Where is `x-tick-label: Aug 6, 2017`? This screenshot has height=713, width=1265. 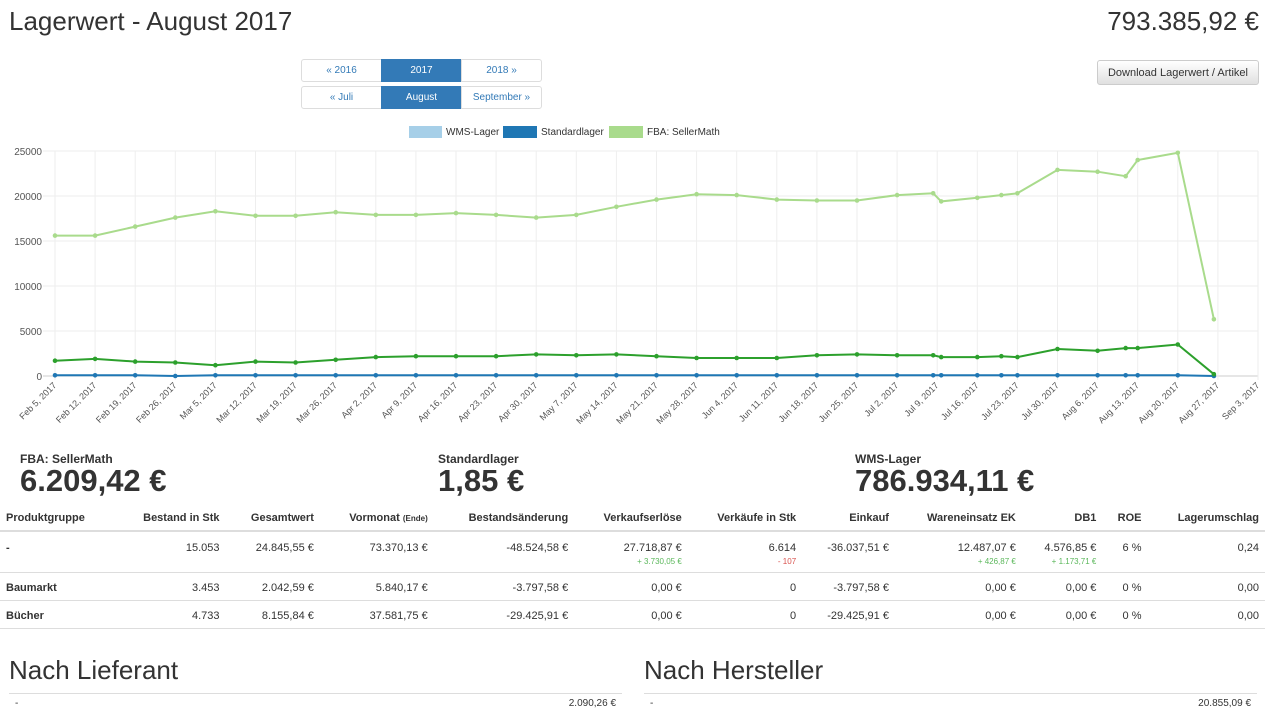
x-tick-label: Aug 6, 2017 is located at coordinates (1080, 400).